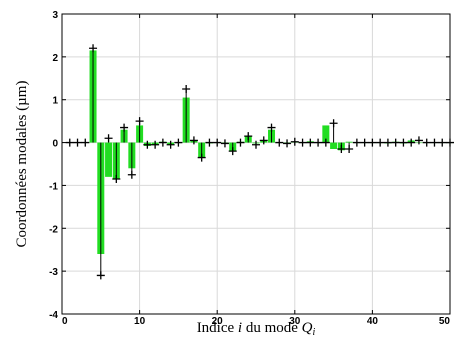 The width and height of the screenshot is (454, 340). What do you see at coordinates (445, 321) in the screenshot?
I see `x-tick-label: 50` at bounding box center [445, 321].